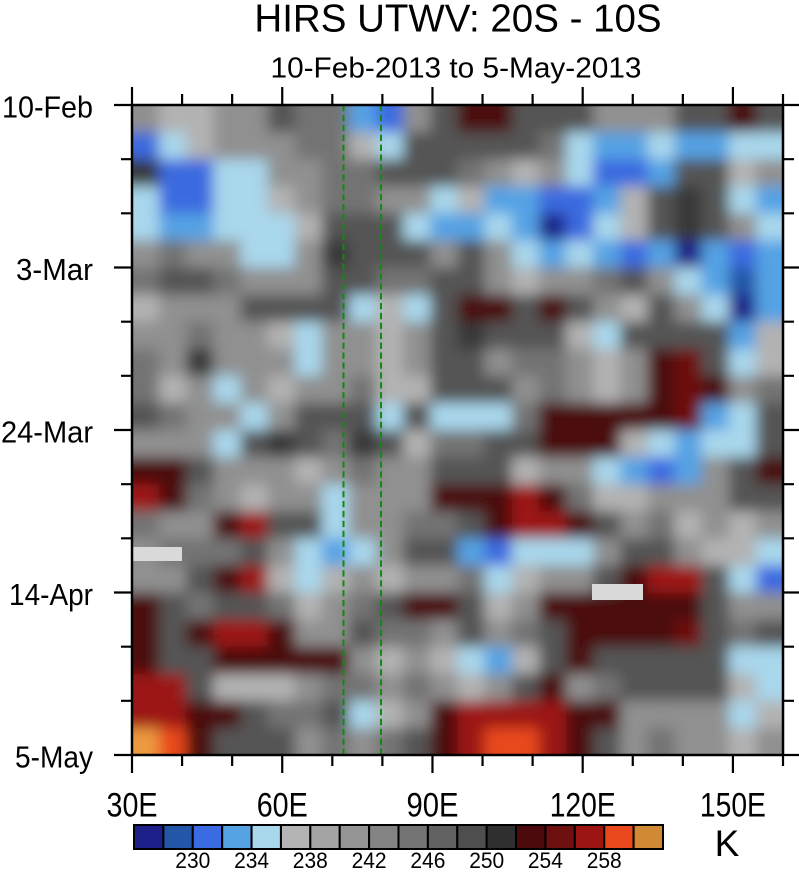 Image resolution: width=799 pixels, height=874 pixels. I want to click on svg-text: 150E, so click(733, 806).